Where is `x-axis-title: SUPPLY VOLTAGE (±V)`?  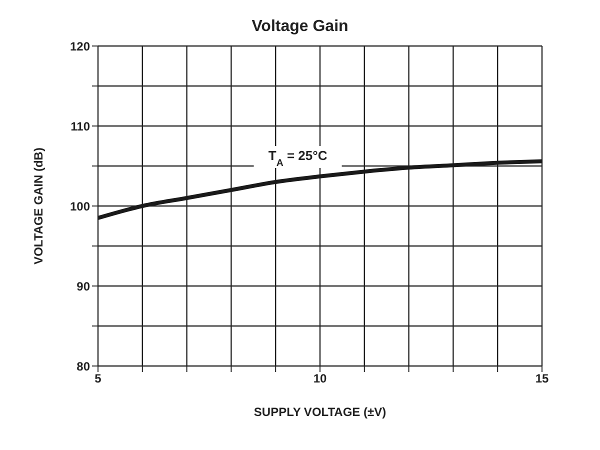
x-axis-title: SUPPLY VOLTAGE (±V) is located at coordinates (320, 412).